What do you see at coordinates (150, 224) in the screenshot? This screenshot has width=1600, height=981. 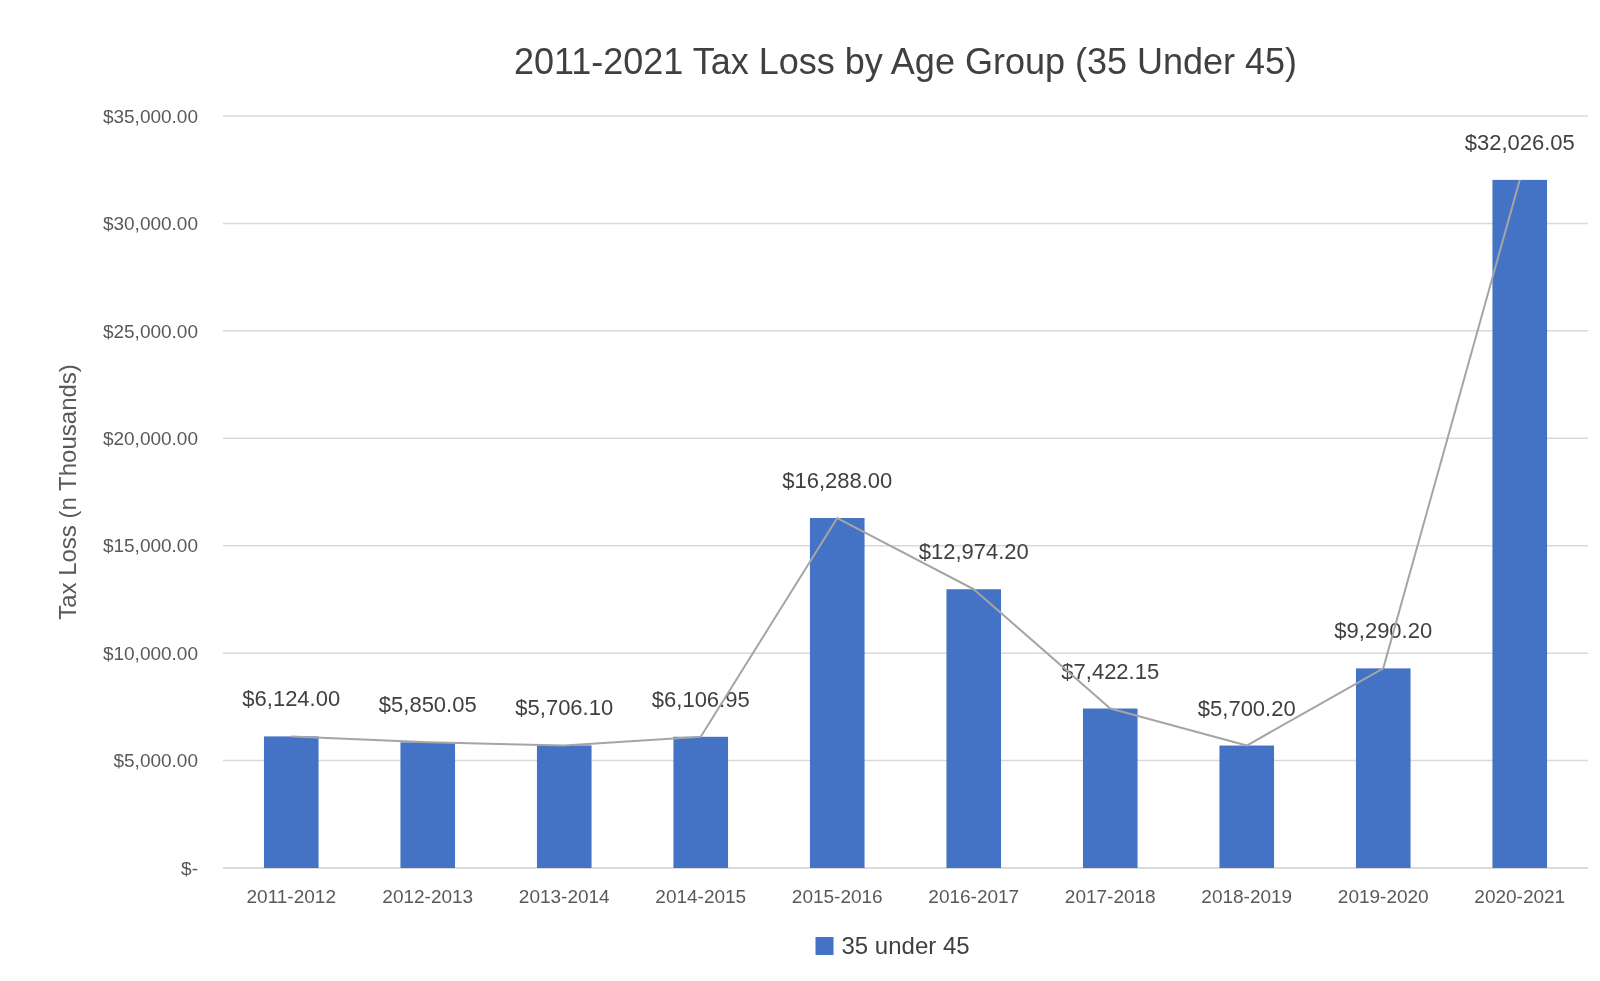 I see `y-tick-label: $30,000.00` at bounding box center [150, 224].